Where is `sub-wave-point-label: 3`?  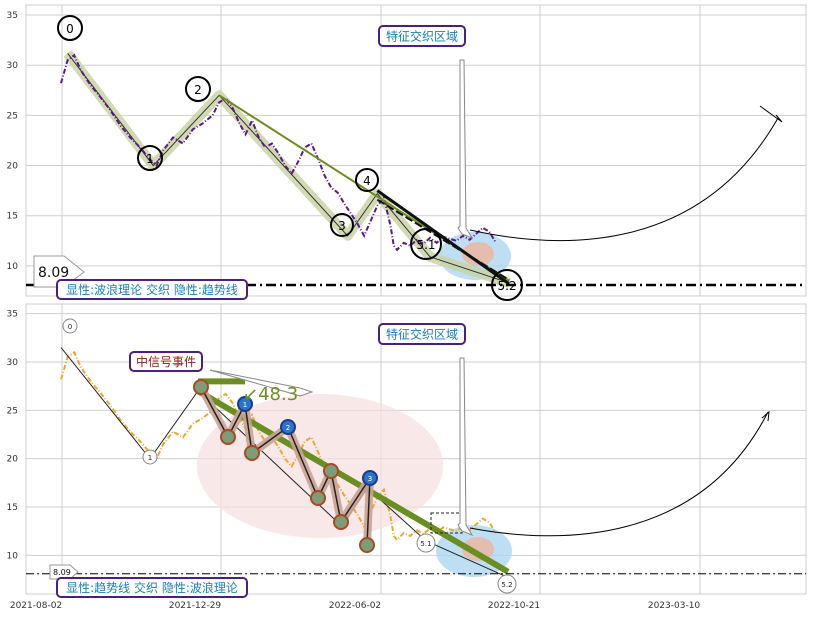 sub-wave-point-label: 3 is located at coordinates (370, 479).